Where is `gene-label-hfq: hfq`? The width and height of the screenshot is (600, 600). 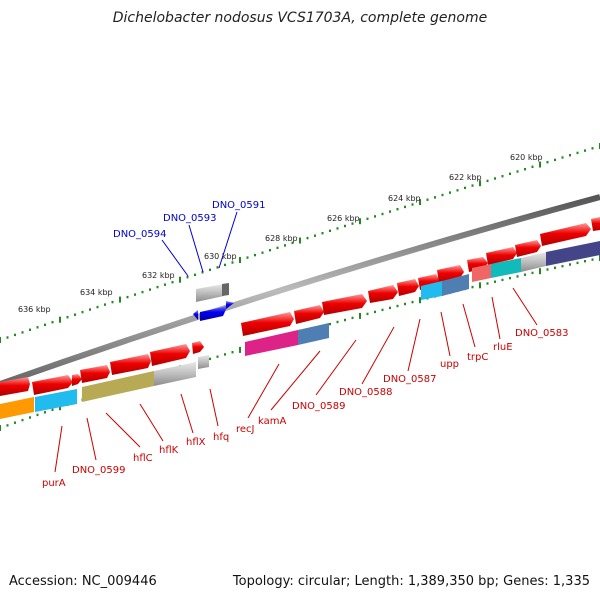 gene-label-hfq: hfq is located at coordinates (221, 437).